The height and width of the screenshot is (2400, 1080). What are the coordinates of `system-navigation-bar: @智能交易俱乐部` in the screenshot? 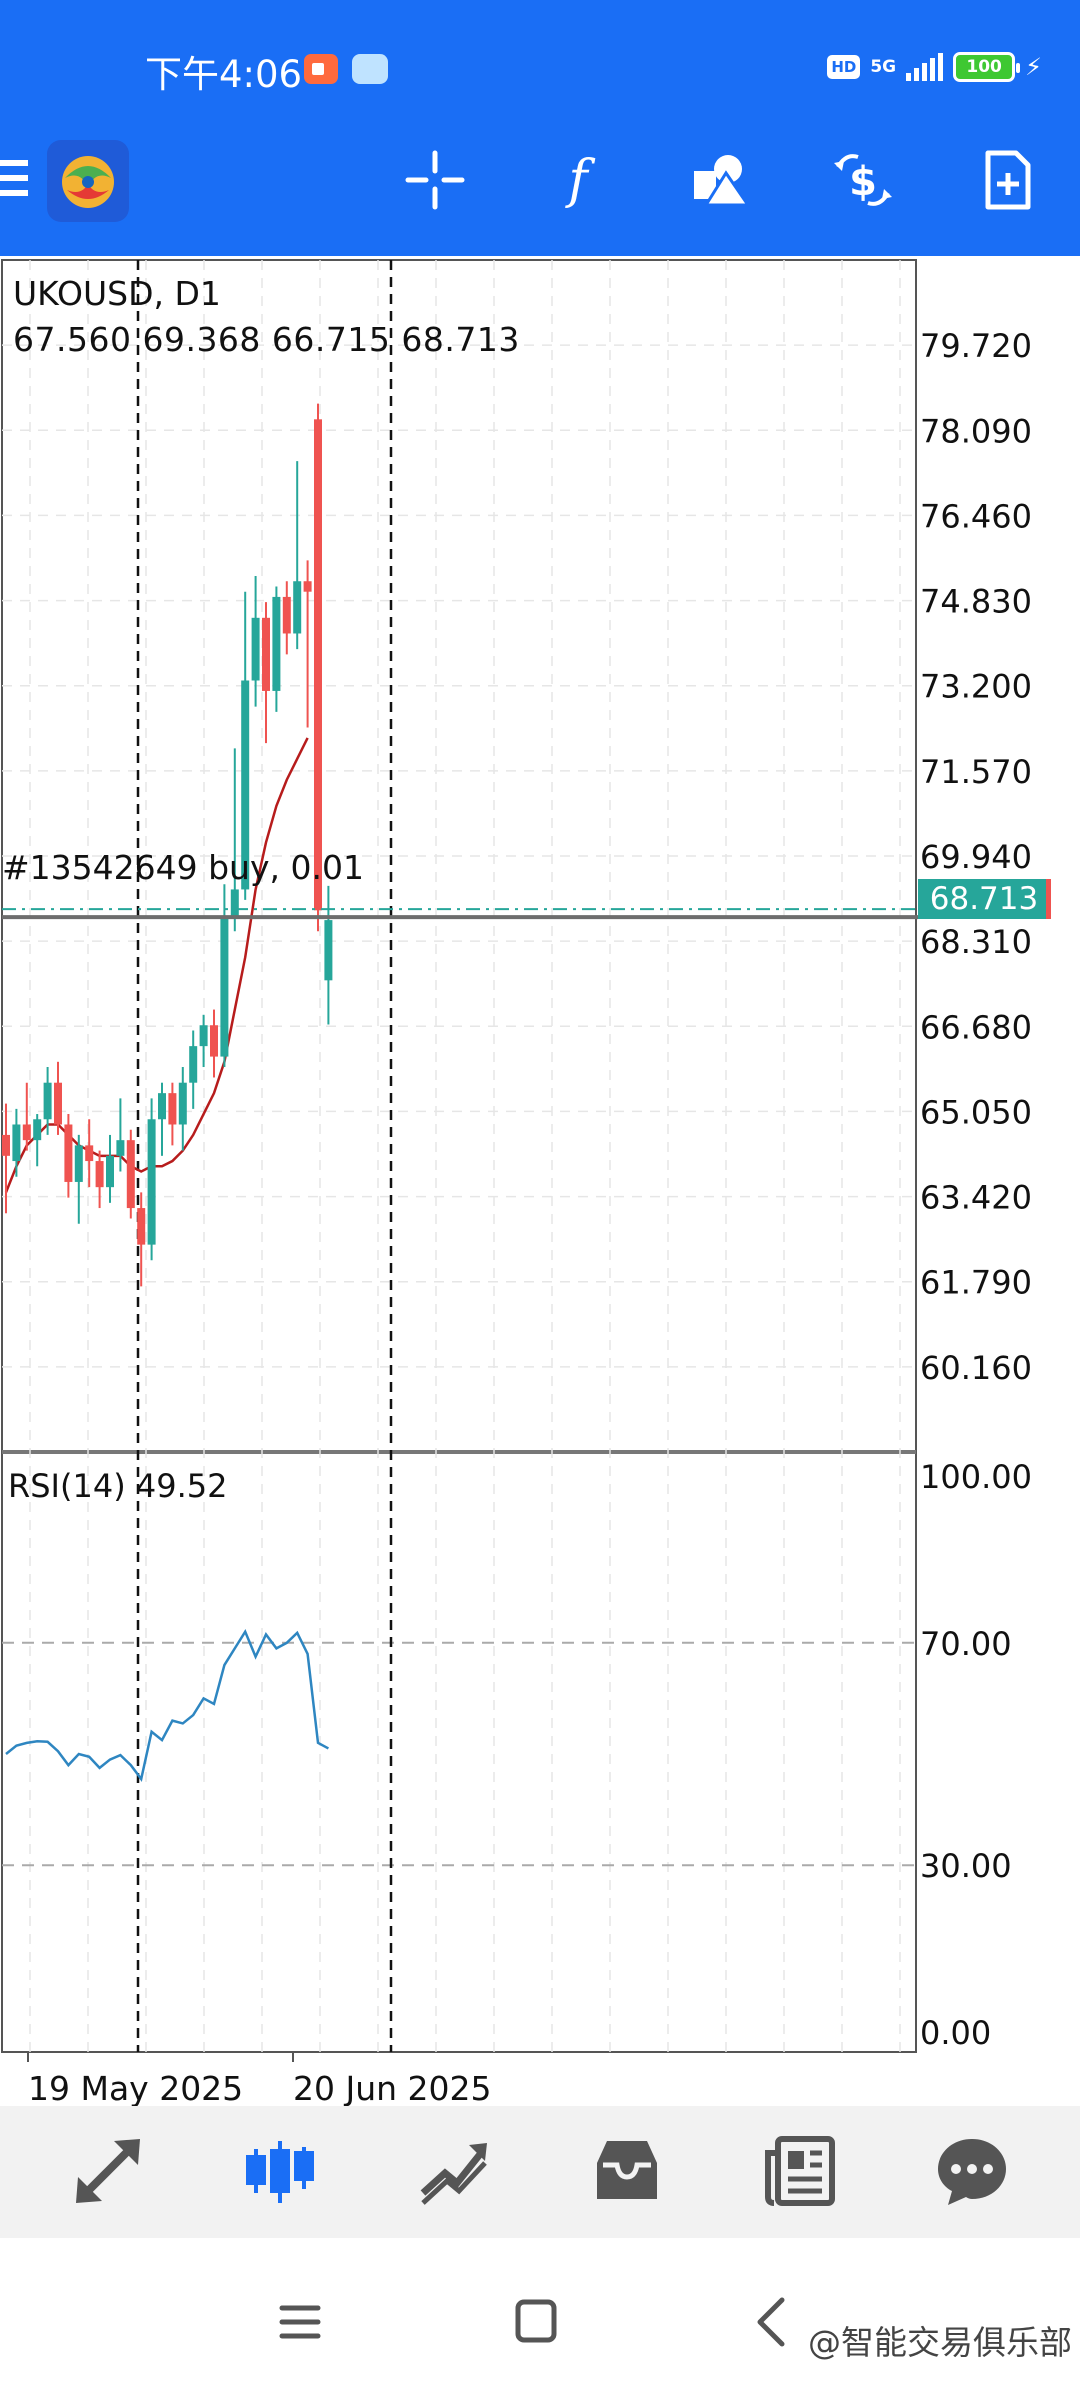 It's located at (540, 2319).